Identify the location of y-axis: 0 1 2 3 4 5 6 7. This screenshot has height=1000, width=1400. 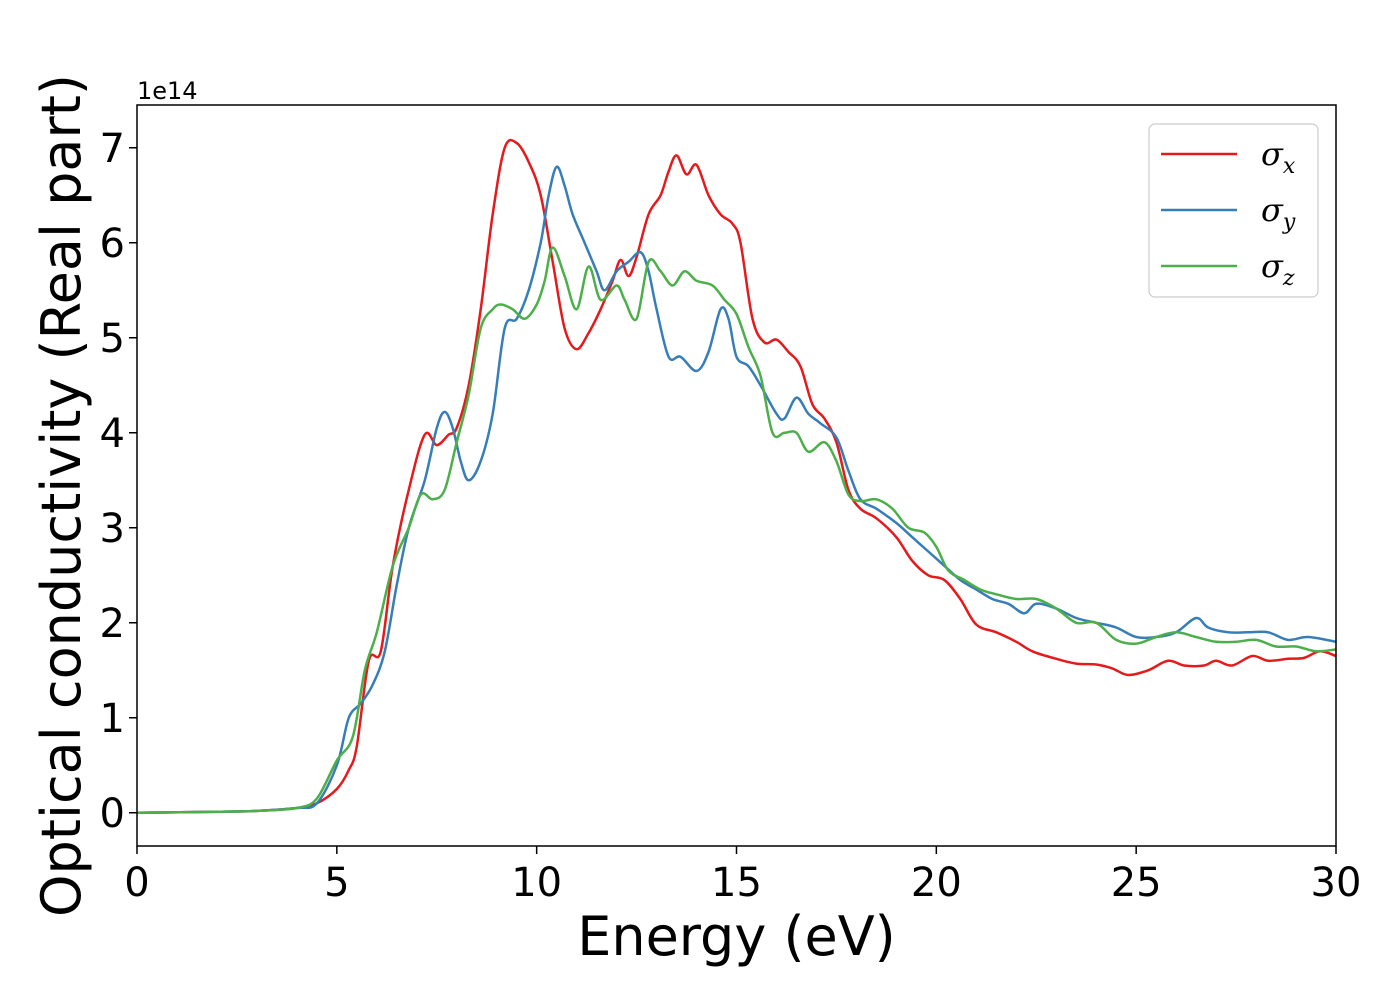
(118, 481).